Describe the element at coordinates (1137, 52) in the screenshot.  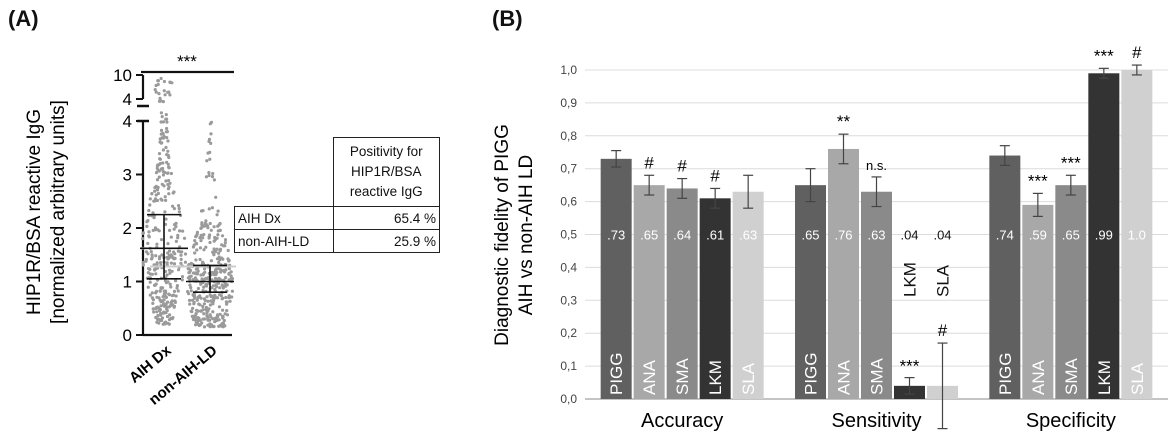
I see `significance-label: #` at that location.